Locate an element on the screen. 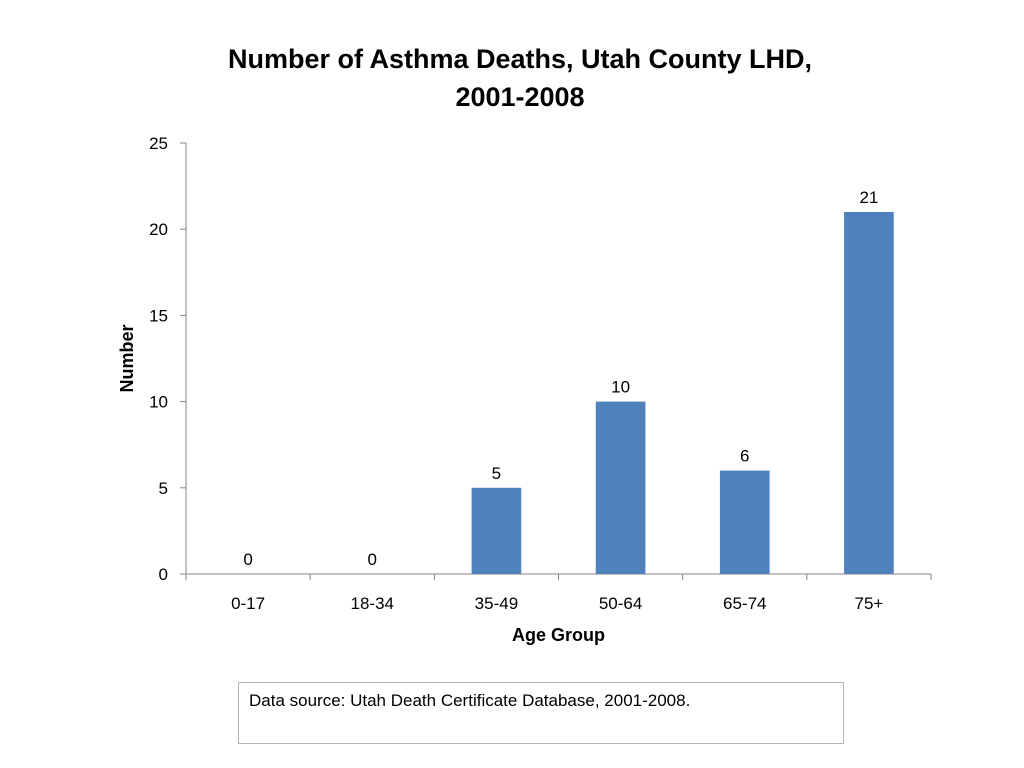 This screenshot has width=1024, height=768. y-tick-label: 25 is located at coordinates (158, 143).